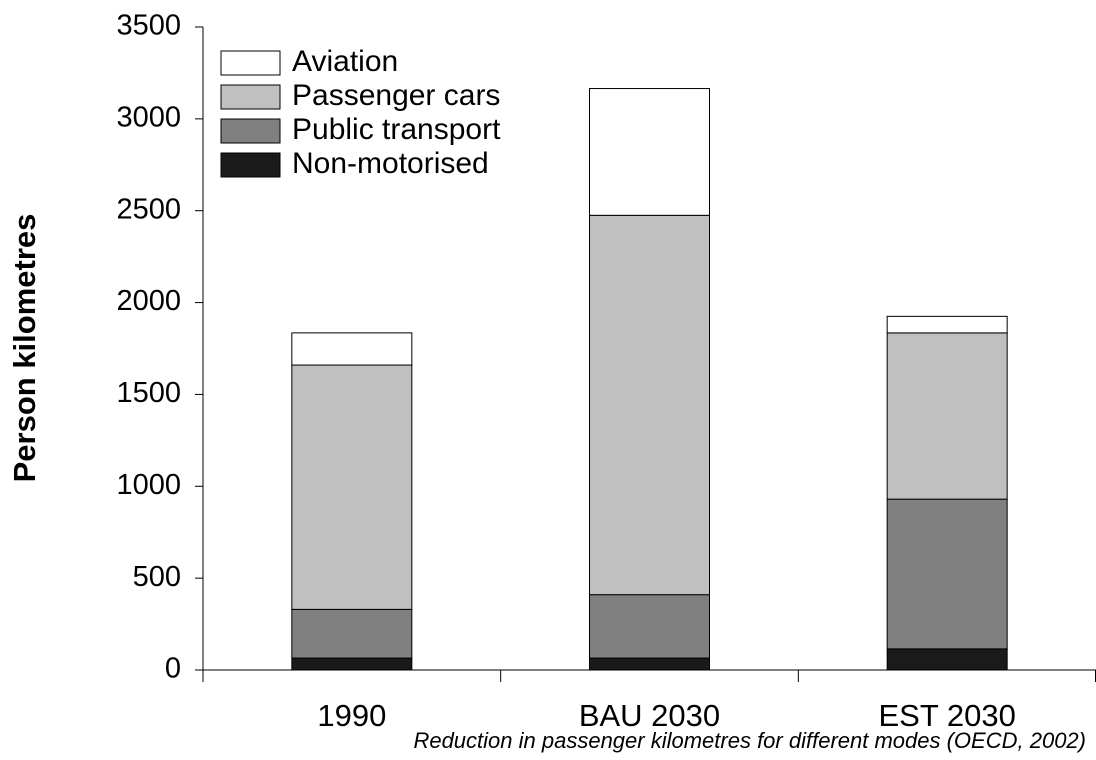  What do you see at coordinates (148, 209) in the screenshot?
I see `y-tick-label: 2500` at bounding box center [148, 209].